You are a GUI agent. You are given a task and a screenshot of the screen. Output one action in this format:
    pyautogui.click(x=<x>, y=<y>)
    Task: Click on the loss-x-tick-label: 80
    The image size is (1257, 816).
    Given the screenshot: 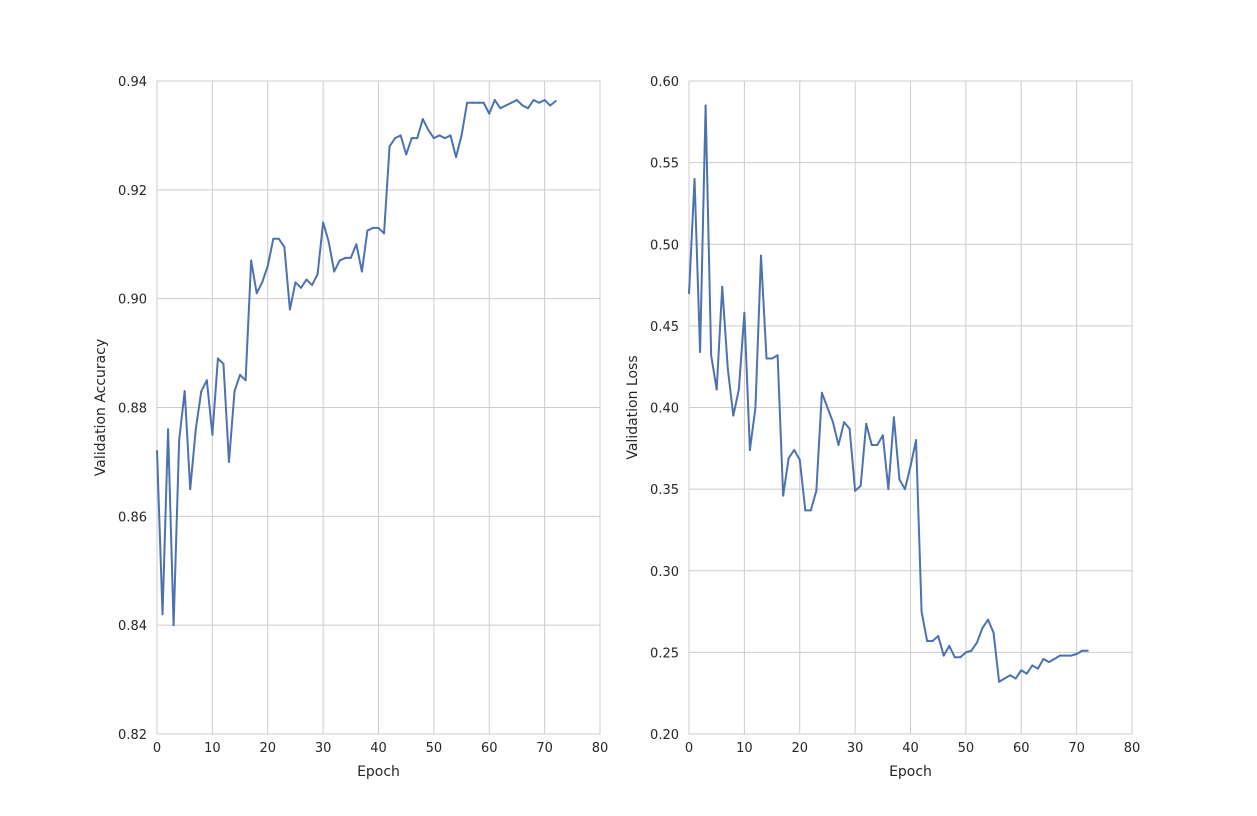 What is the action you would take?
    pyautogui.click(x=1132, y=748)
    